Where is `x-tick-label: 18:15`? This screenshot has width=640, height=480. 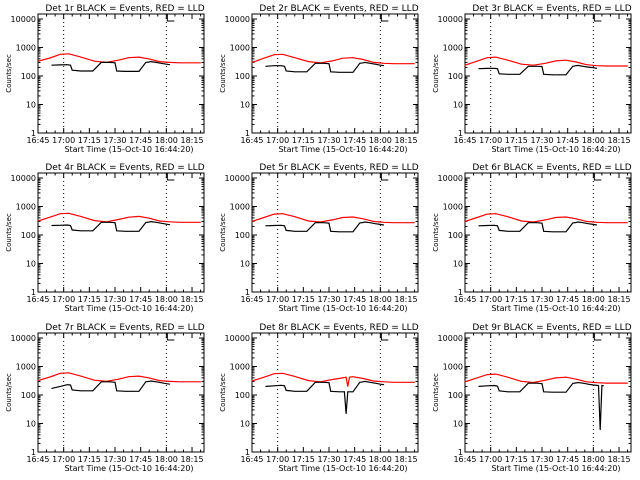 x-tick-label: 18:15 is located at coordinates (618, 299).